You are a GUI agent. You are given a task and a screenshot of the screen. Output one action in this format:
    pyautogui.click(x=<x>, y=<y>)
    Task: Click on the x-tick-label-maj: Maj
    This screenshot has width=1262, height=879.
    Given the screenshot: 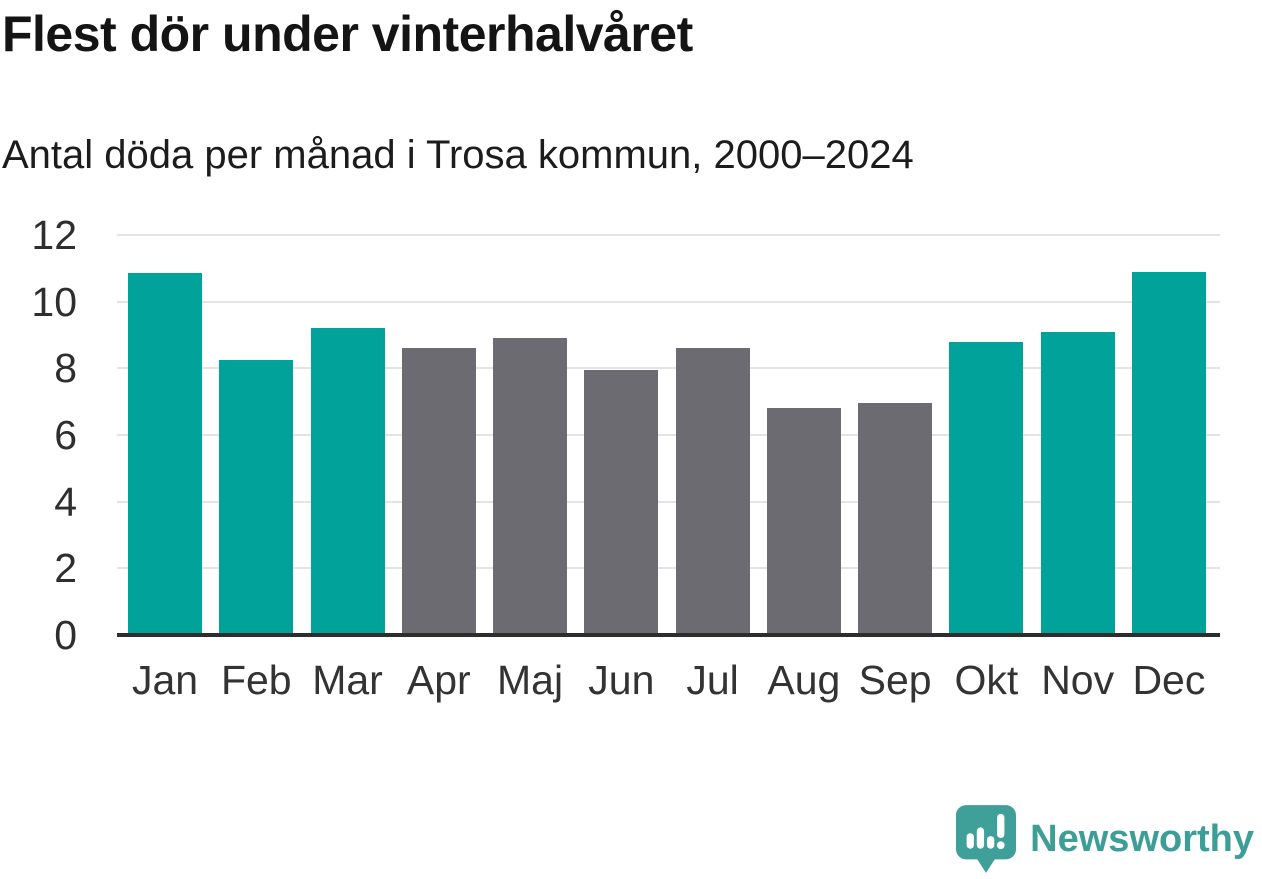 What is the action you would take?
    pyautogui.click(x=530, y=680)
    